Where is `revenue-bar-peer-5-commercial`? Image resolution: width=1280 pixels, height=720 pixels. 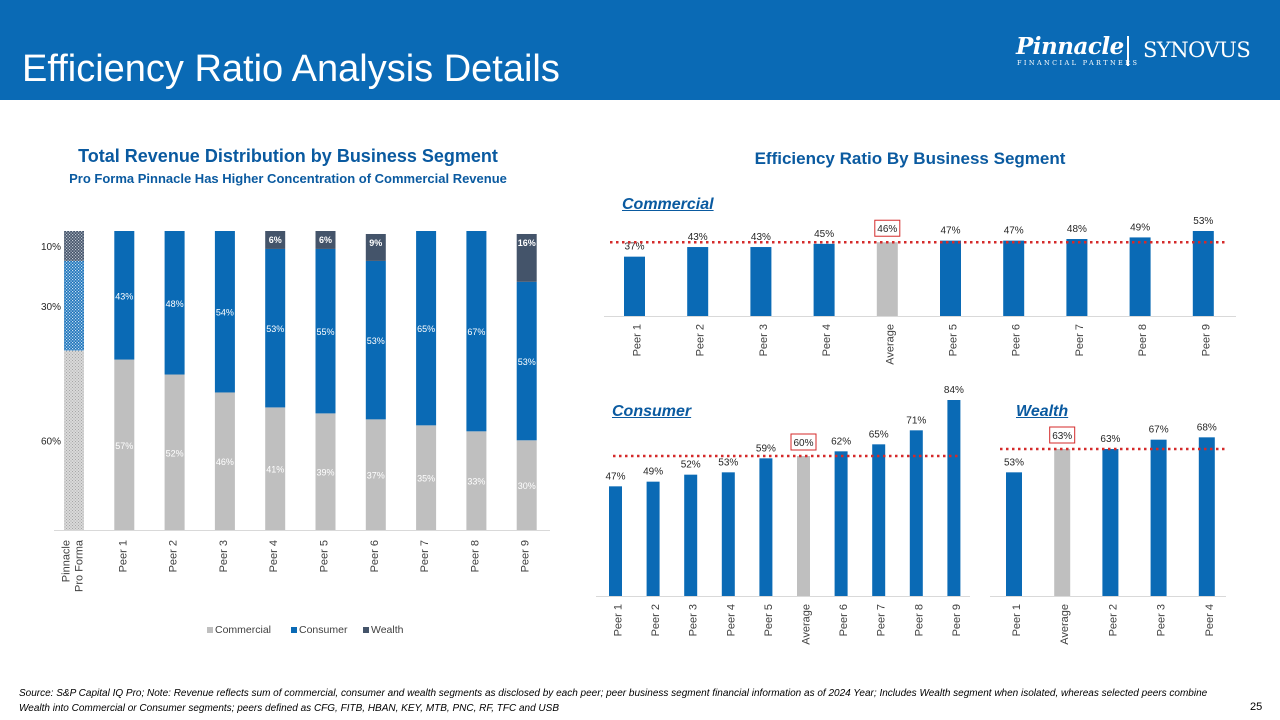
revenue-bar-peer-5-commercial is located at coordinates (325, 471).